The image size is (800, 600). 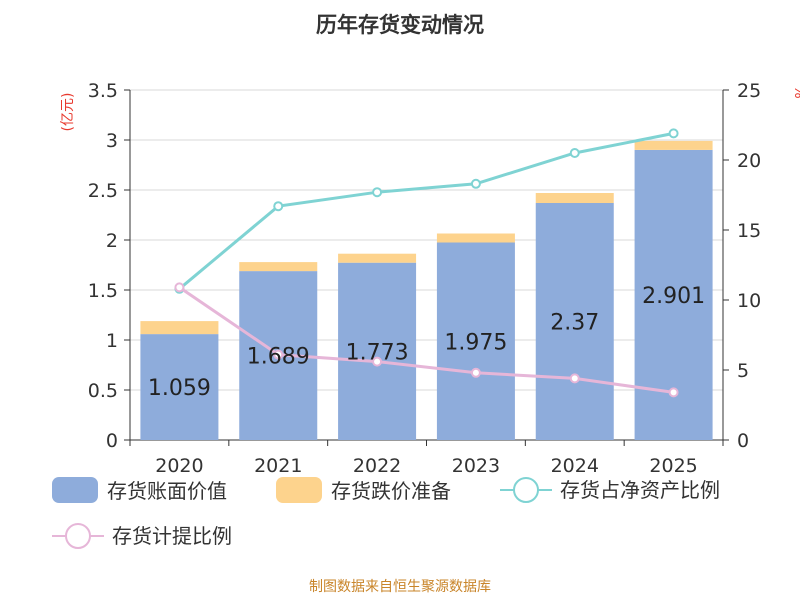 I want to click on legend-label: 存货占净资产比例, so click(x=640, y=490).